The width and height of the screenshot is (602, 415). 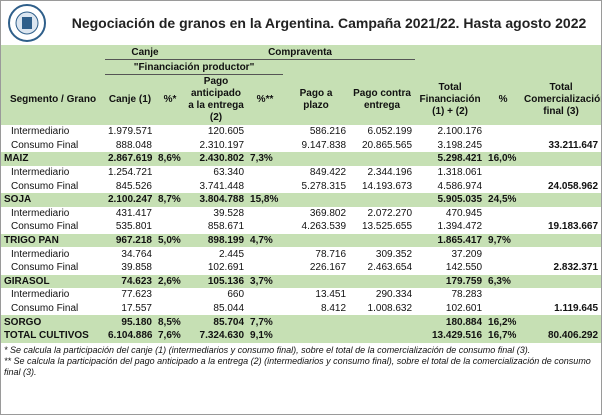 I want to click on table-cell: 7,3%, so click(x=265, y=159).